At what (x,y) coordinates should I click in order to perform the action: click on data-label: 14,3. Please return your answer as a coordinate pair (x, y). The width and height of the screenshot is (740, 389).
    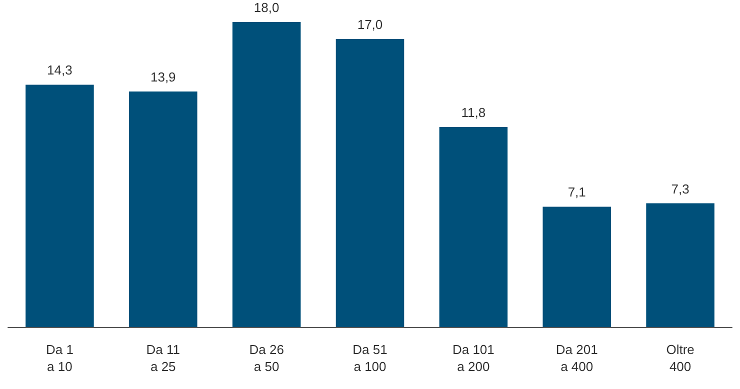
    Looking at the image, I should click on (59, 70).